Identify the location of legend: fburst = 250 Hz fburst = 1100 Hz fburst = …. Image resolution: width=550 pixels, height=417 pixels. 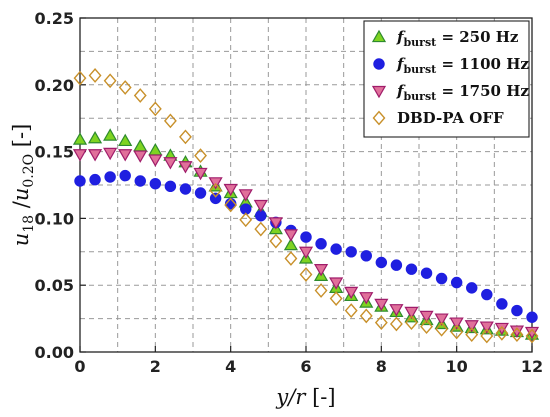
(446, 79).